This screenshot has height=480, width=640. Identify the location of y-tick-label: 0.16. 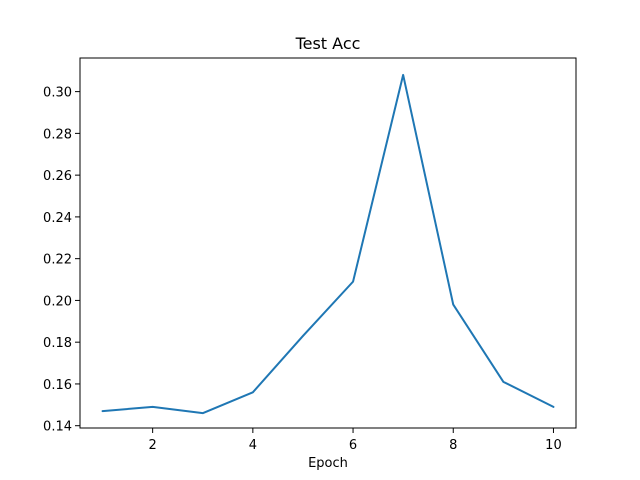
(57, 385).